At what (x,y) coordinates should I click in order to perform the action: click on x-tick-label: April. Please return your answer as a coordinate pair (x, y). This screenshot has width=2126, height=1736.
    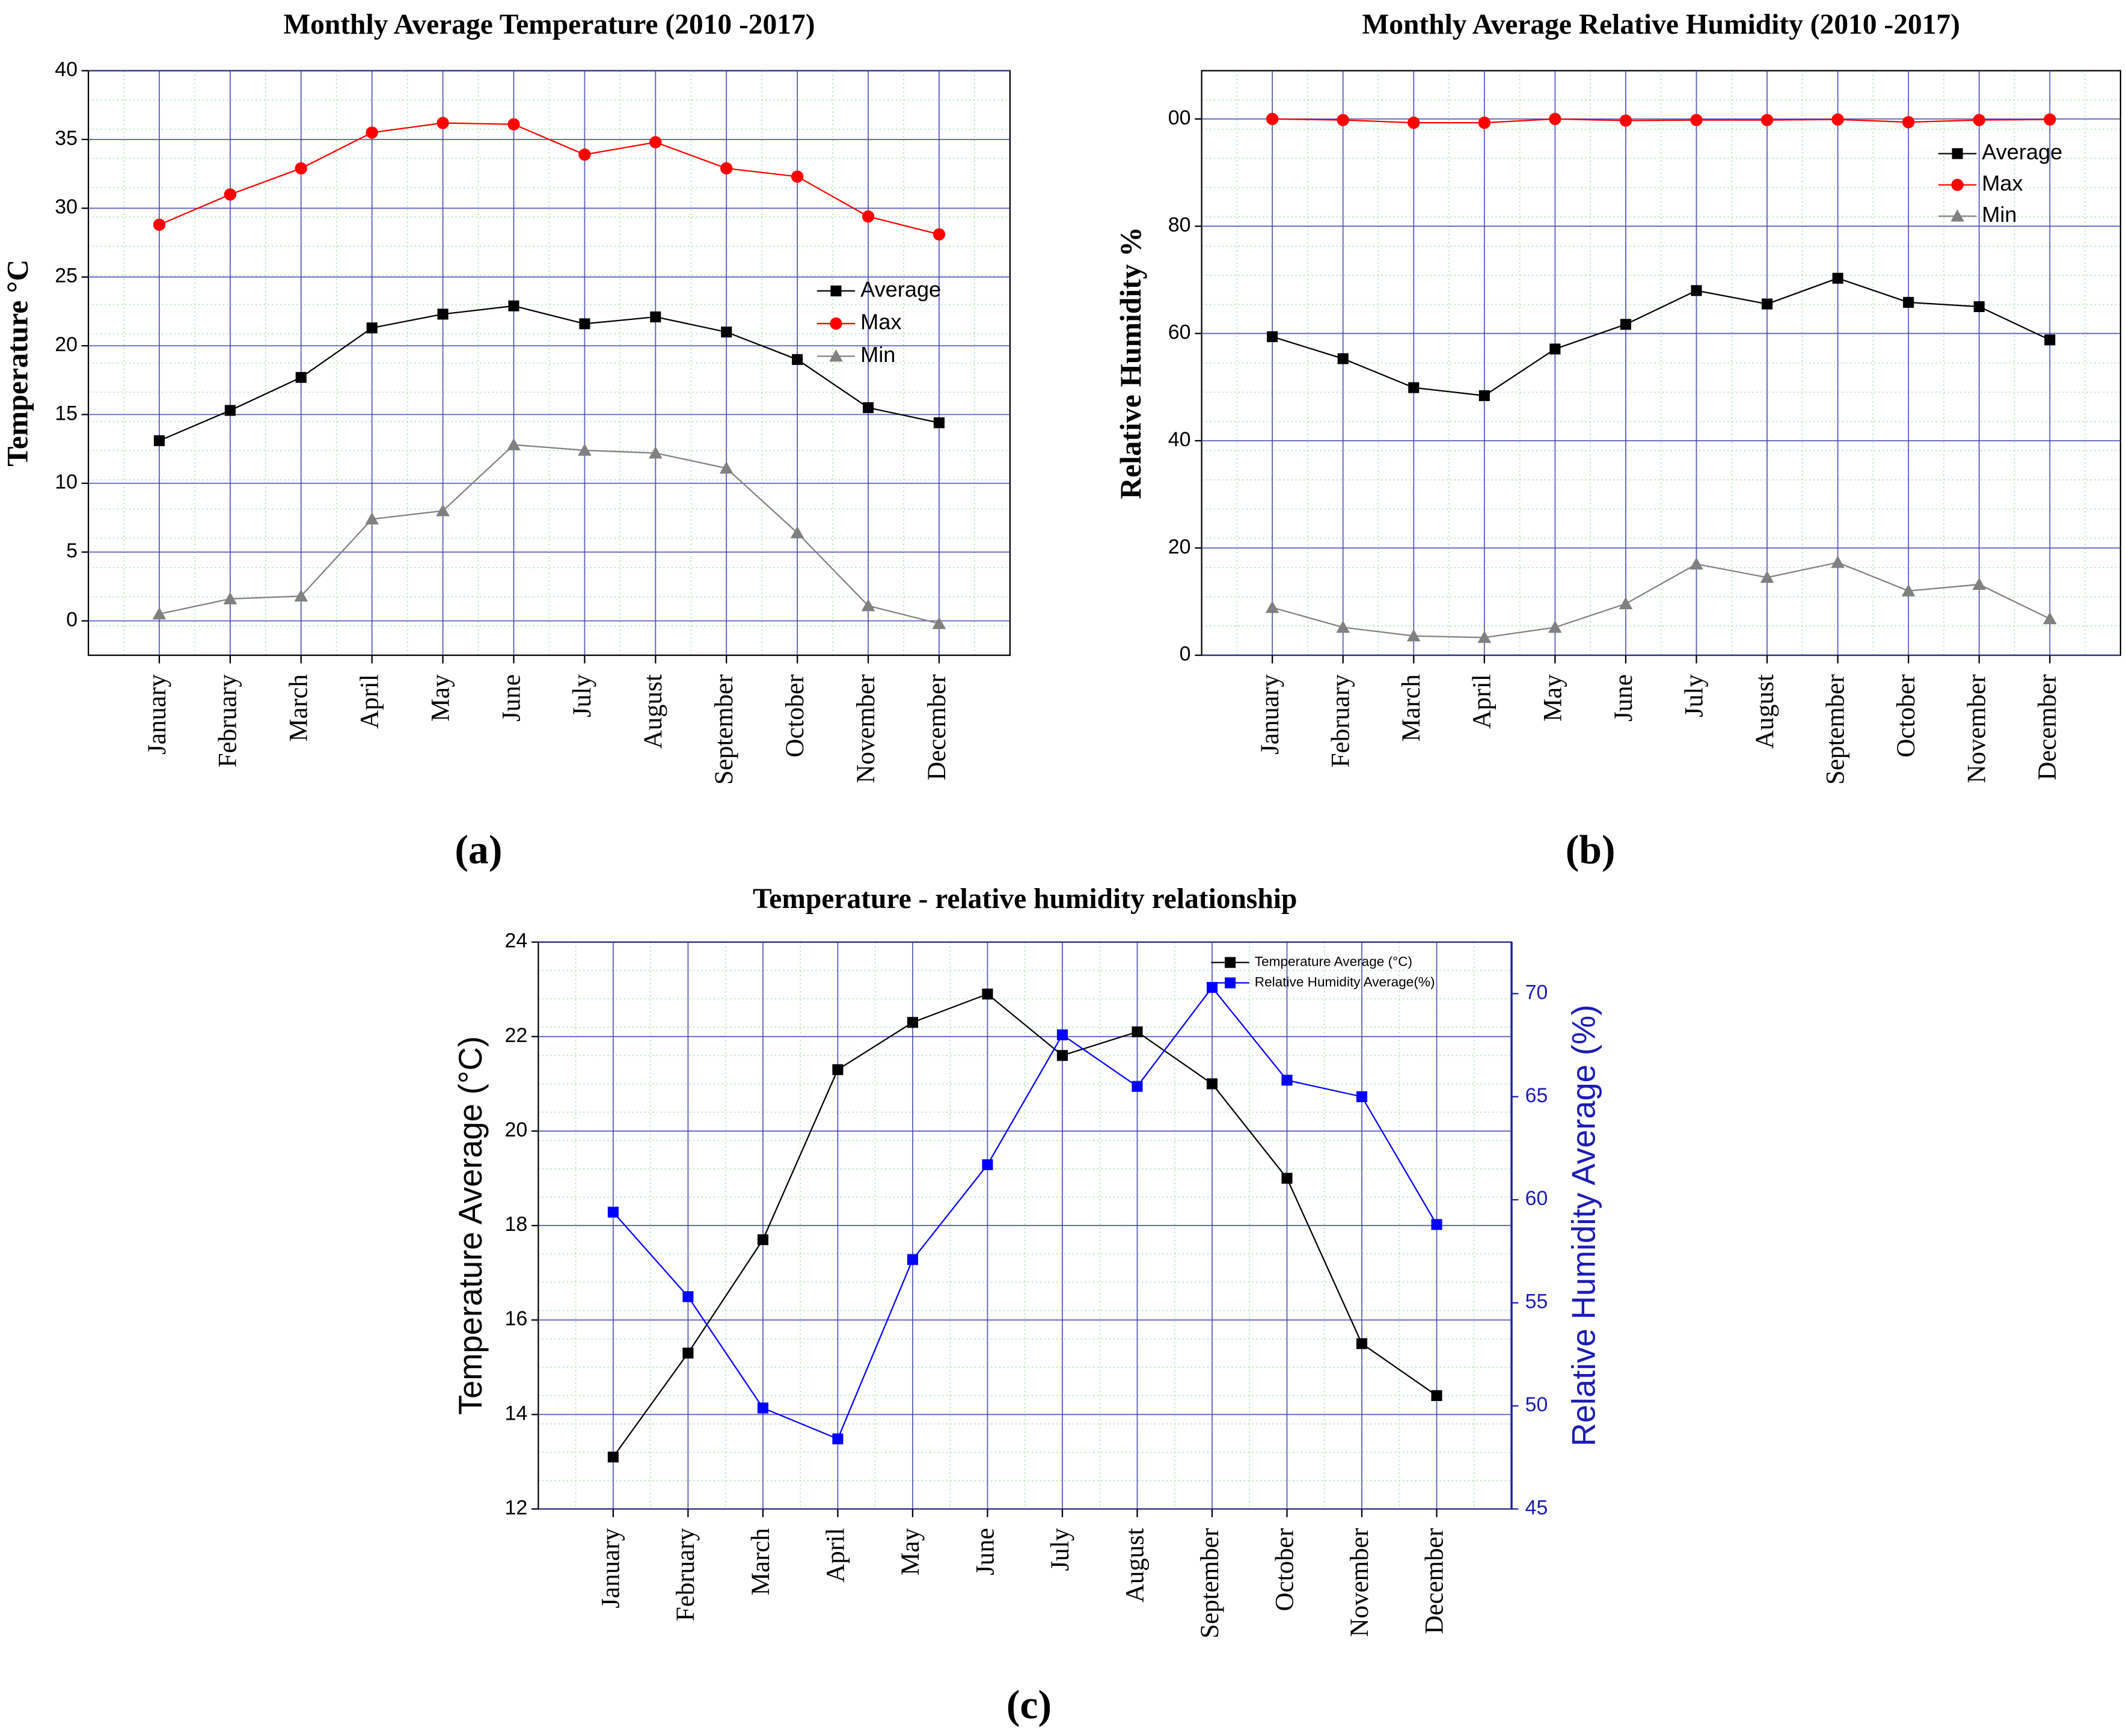
    Looking at the image, I should click on (1482, 701).